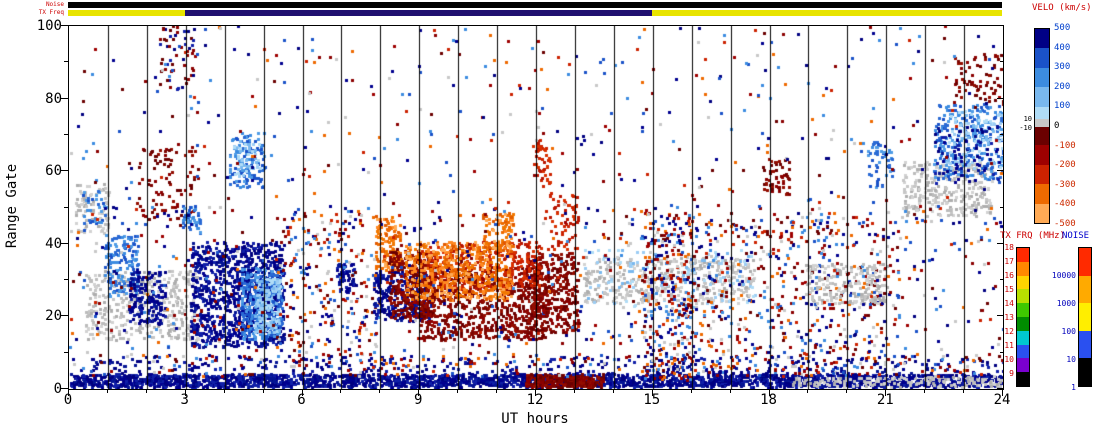 This screenshot has height=435, width=1118. Describe the element at coordinates (768, 400) in the screenshot. I see `x-tick-label: 18` at that location.